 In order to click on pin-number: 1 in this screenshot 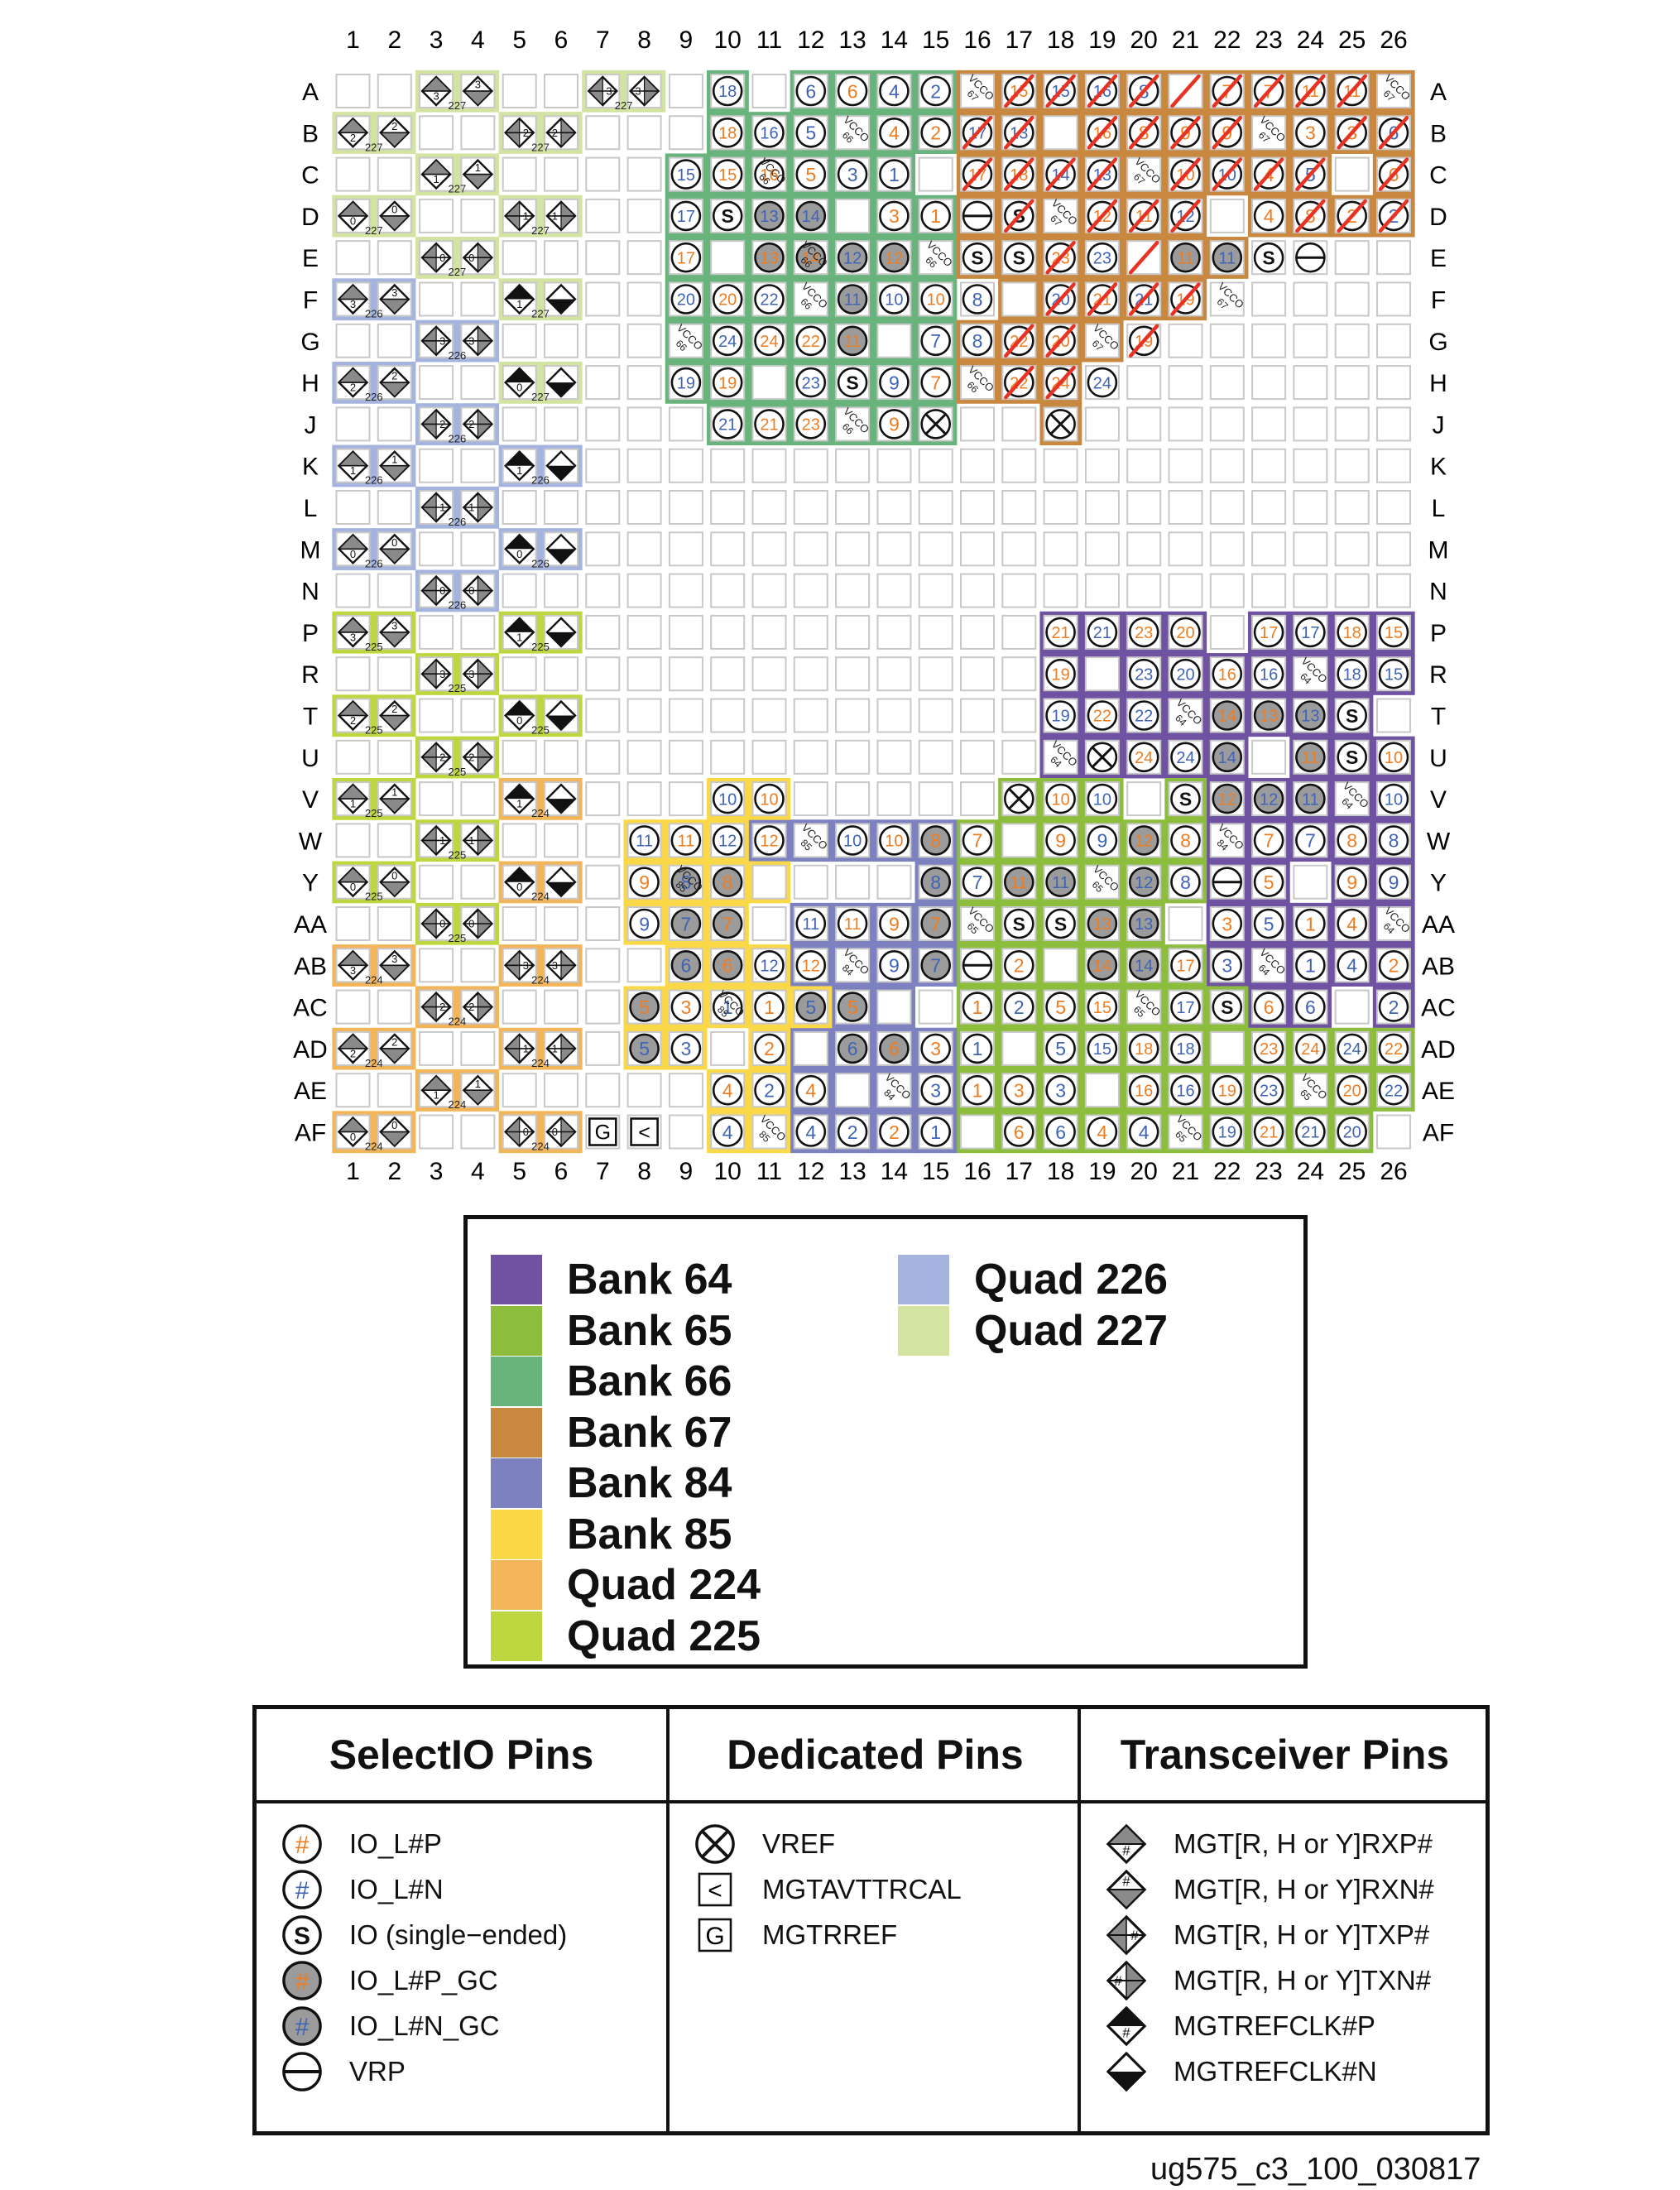, I will do `click(977, 1090)`.